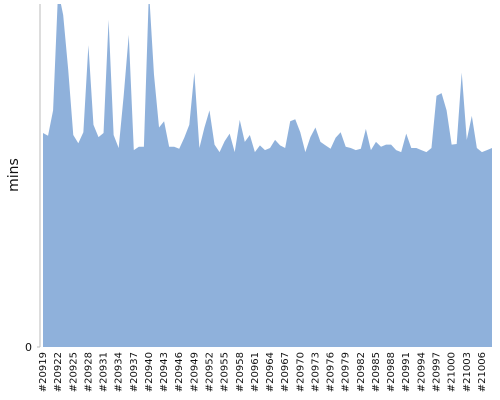 The height and width of the screenshot is (400, 500). I want to click on x-tick-label: #20943, so click(164, 372).